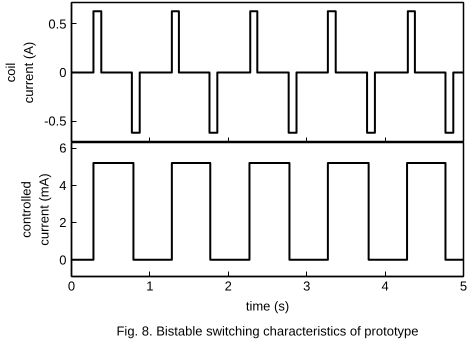  What do you see at coordinates (306, 286) in the screenshot?
I see `x-tick-label: 3` at bounding box center [306, 286].